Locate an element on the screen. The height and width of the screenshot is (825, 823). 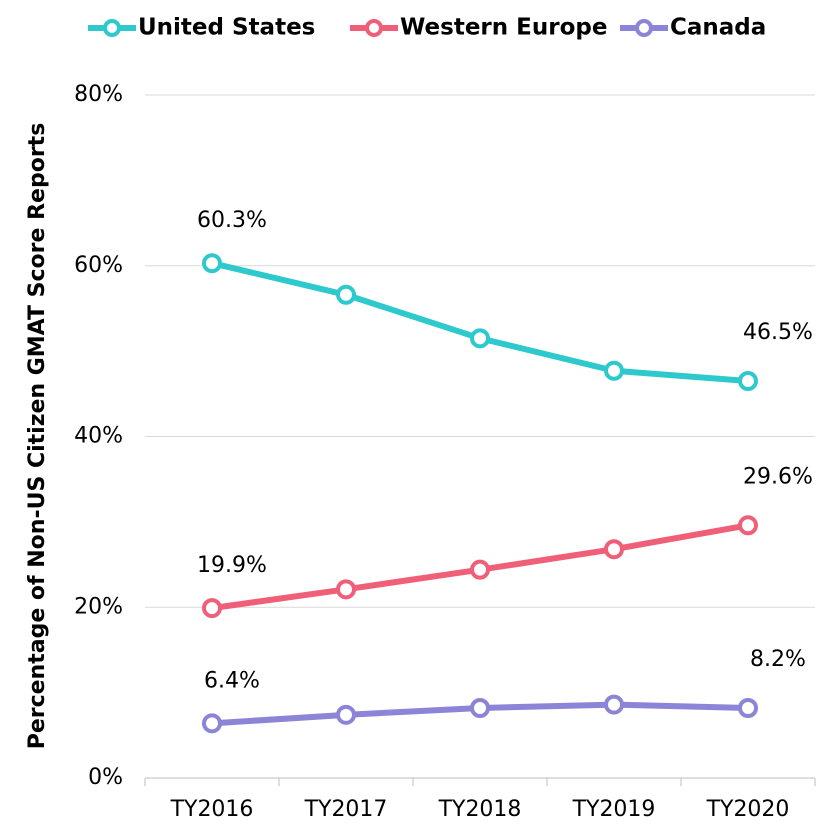
data-label: 8.2% is located at coordinates (778, 659).